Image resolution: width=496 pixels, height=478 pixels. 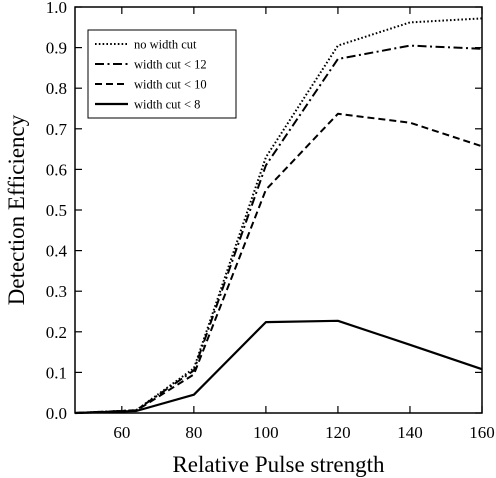 What do you see at coordinates (16, 209) in the screenshot?
I see `y-axis-title: Detection Efficiency` at bounding box center [16, 209].